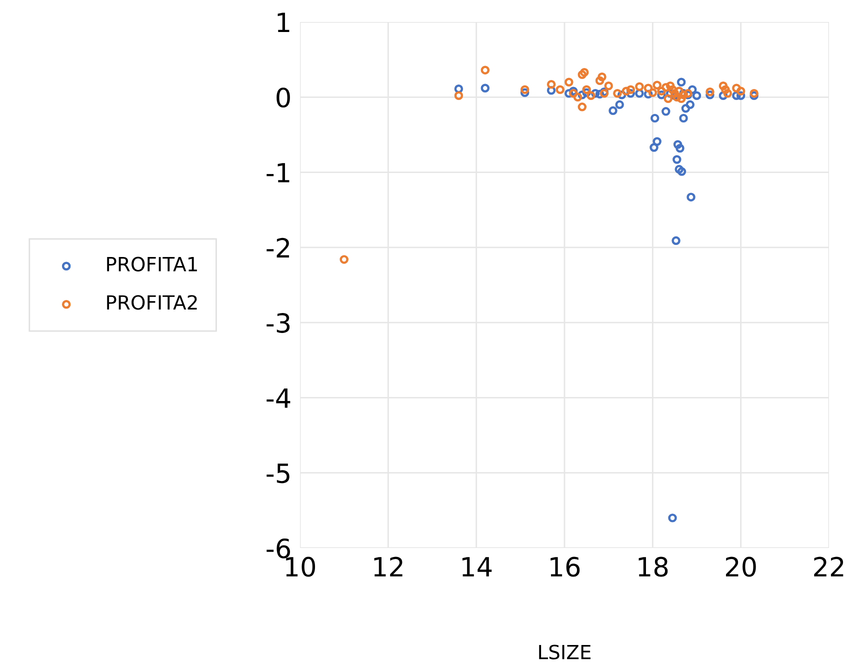 This screenshot has width=855, height=672. I want to click on legend-label: PROFITA1, so click(152, 264).